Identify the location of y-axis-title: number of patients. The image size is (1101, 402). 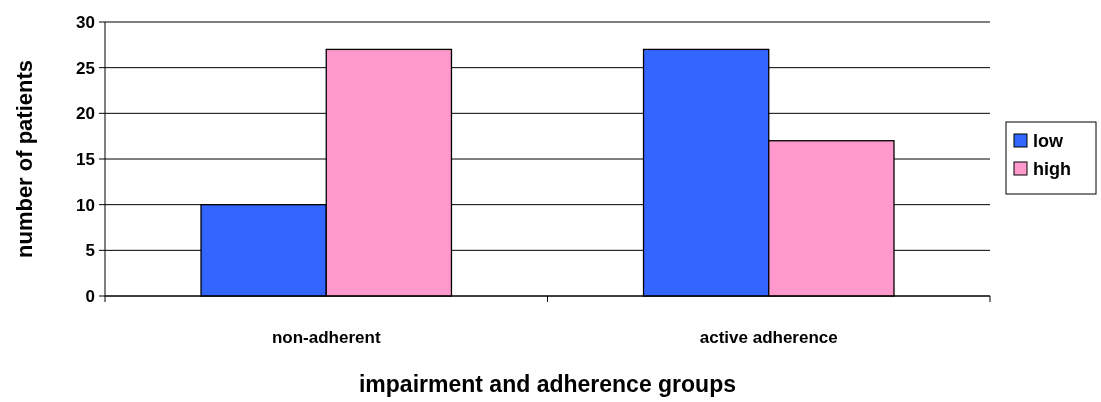
(24, 159).